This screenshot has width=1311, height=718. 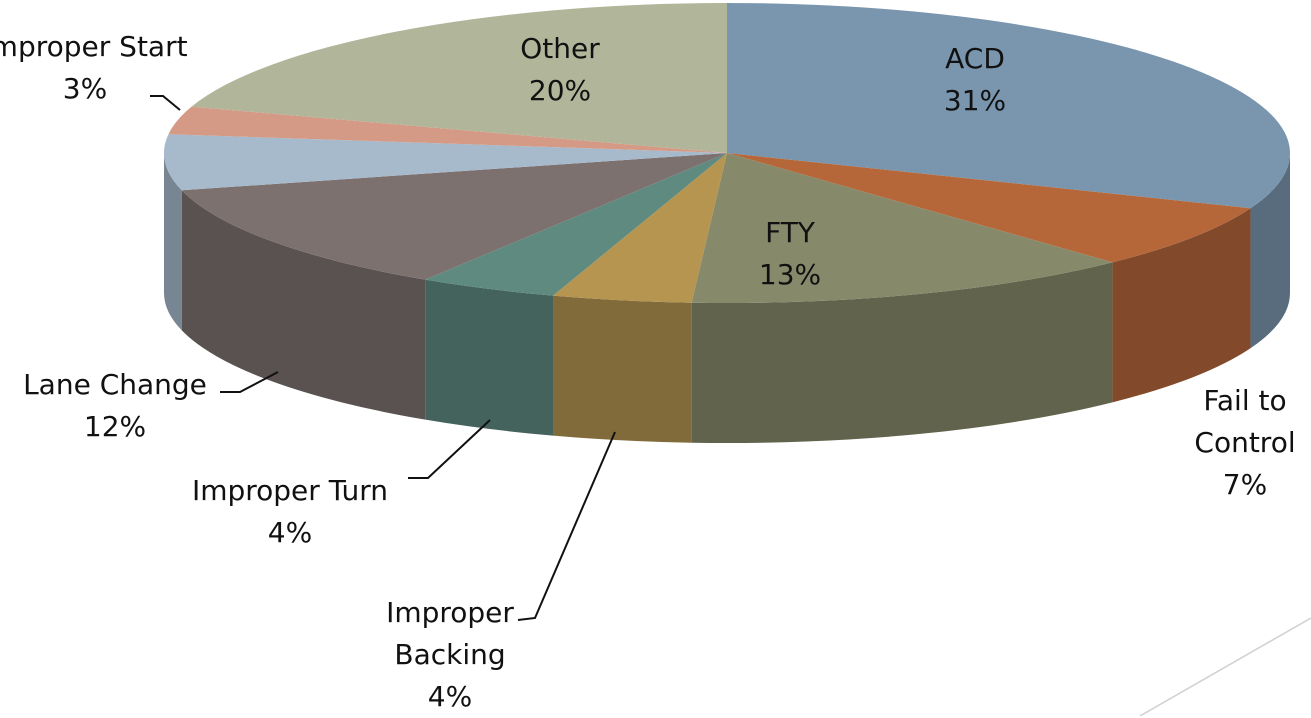 I want to click on value-label: 12%, so click(x=115, y=426).